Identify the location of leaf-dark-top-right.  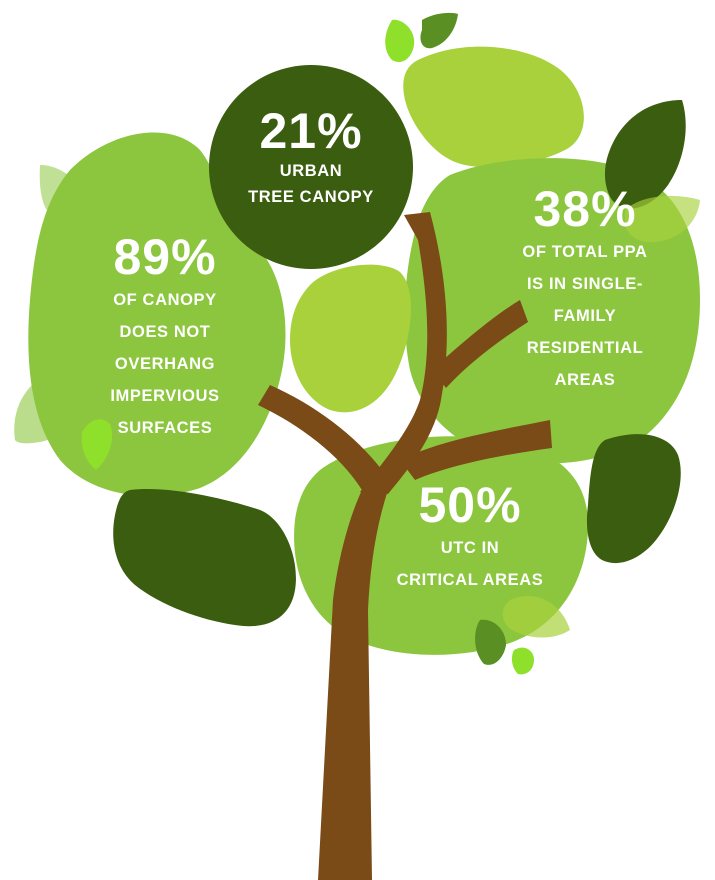
(645, 154).